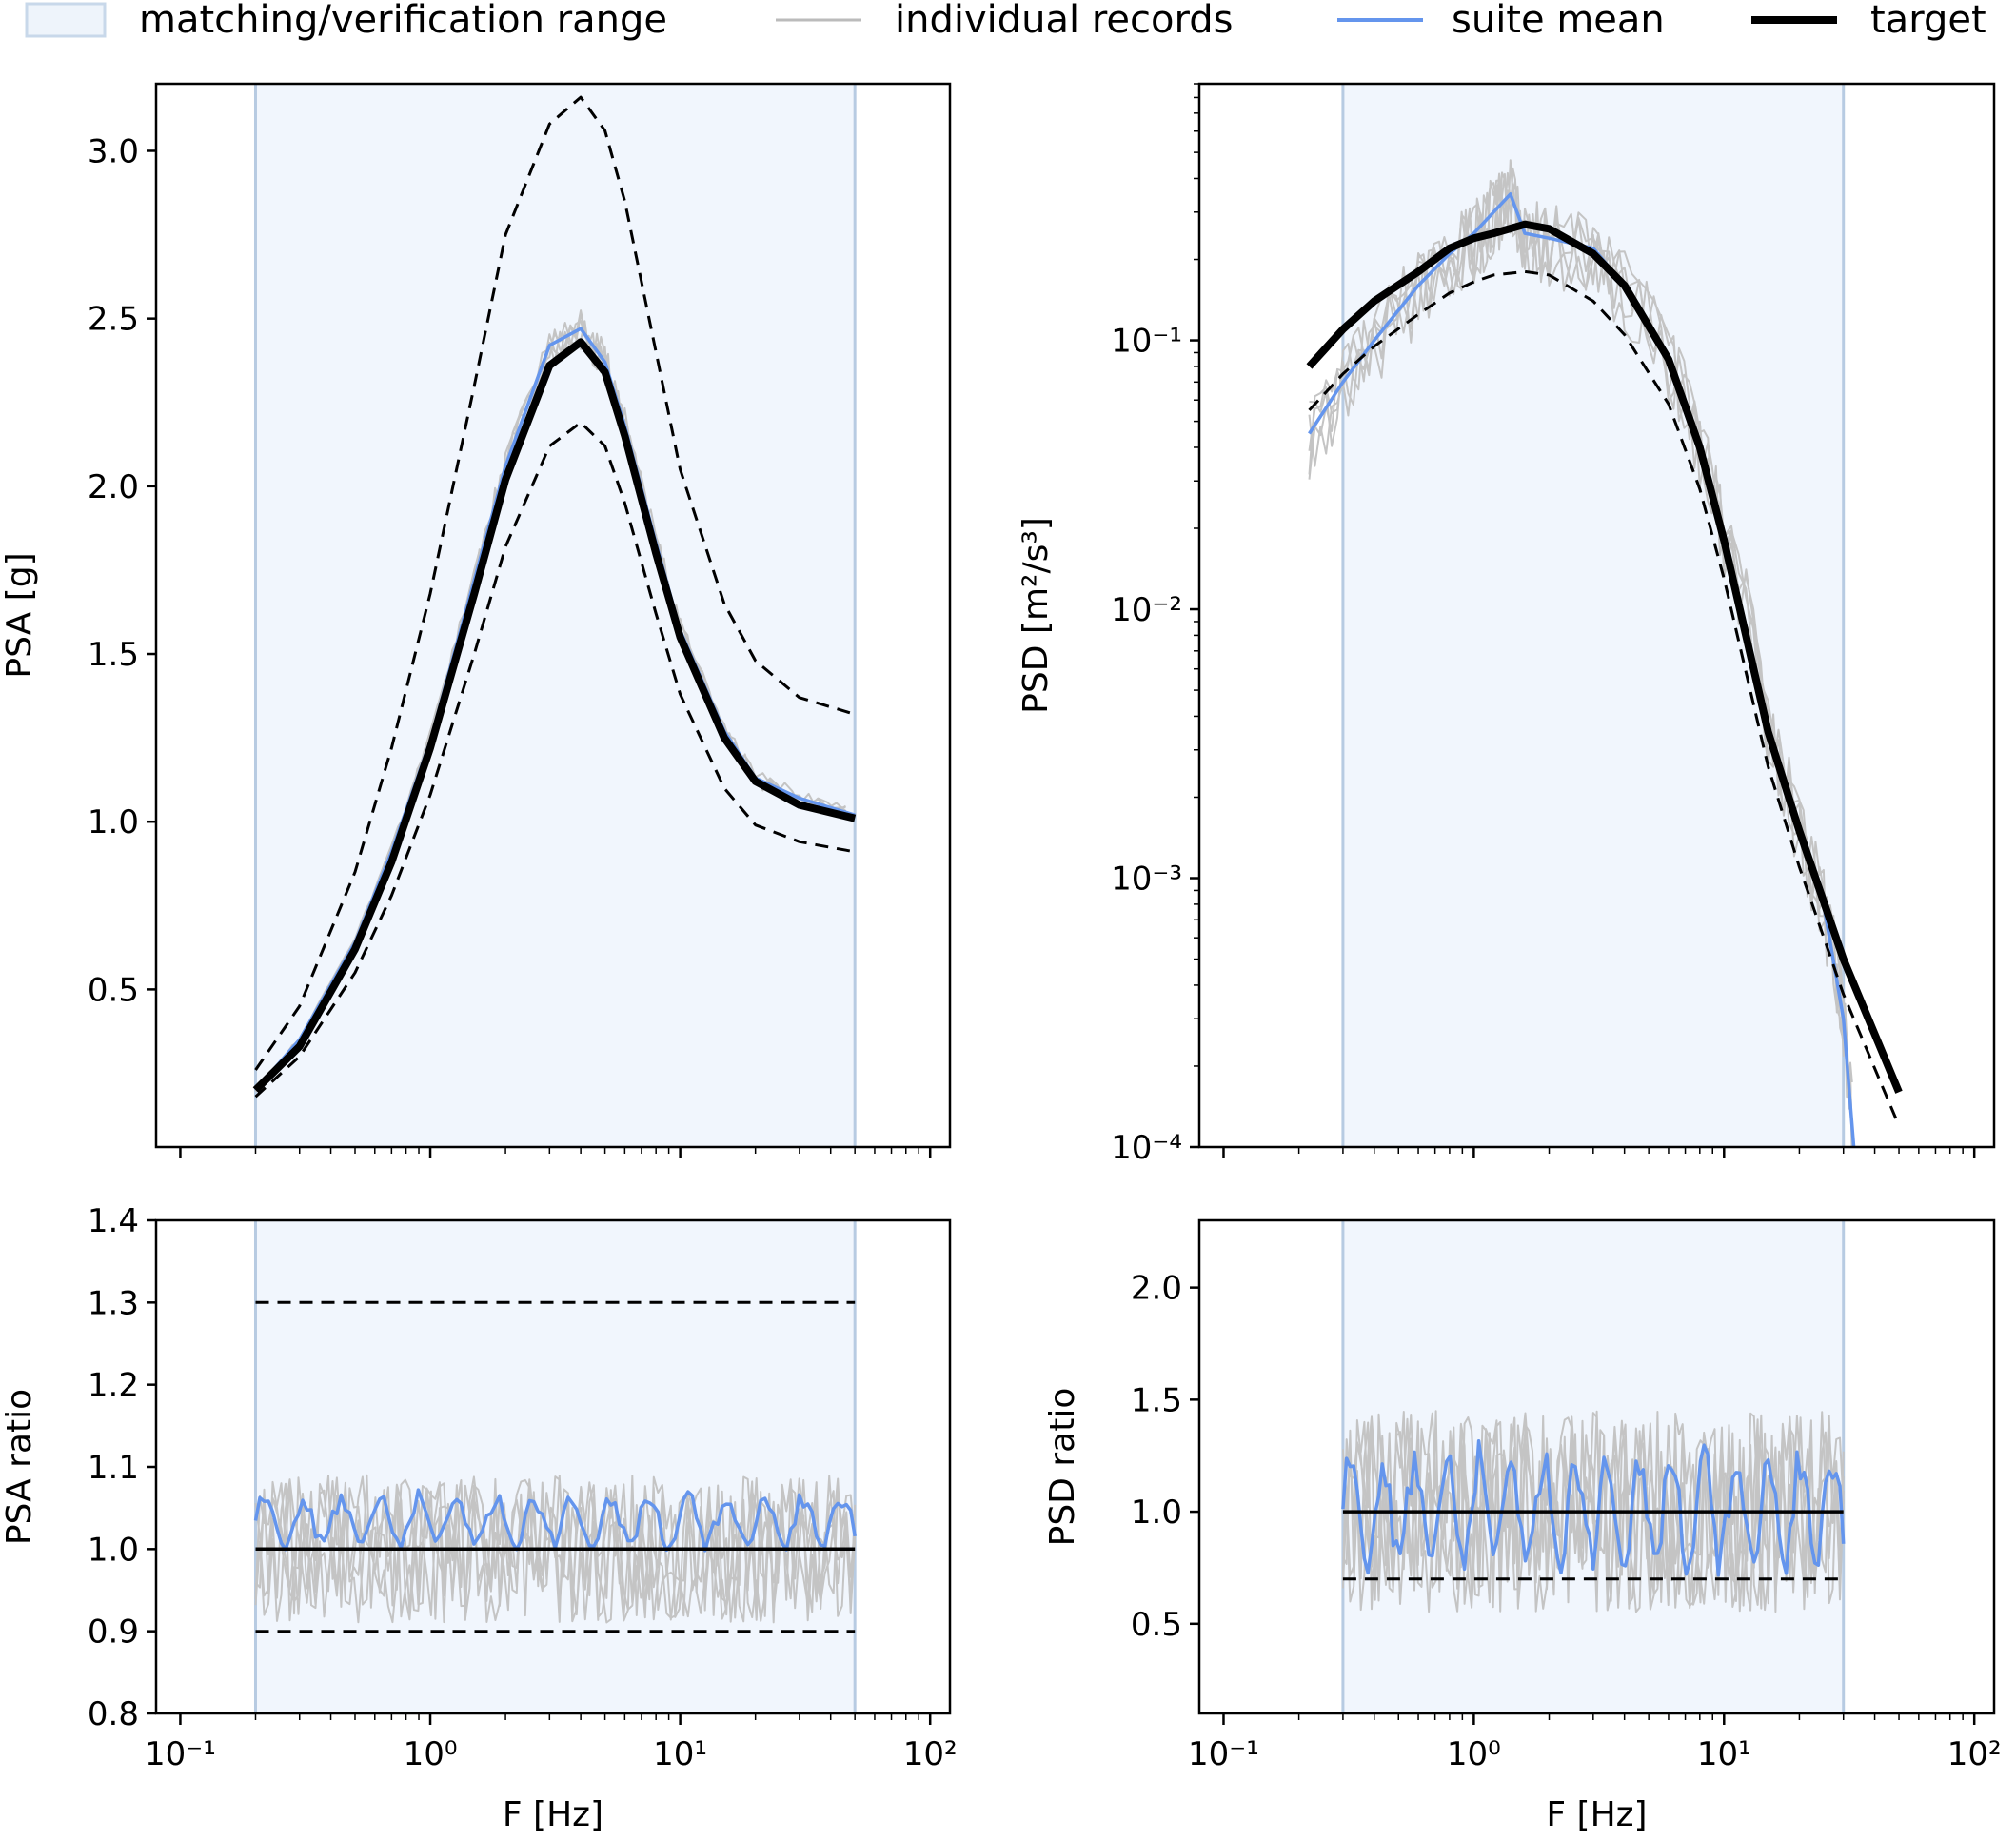 This screenshot has height=1841, width=2016. What do you see at coordinates (114, 1303) in the screenshot?
I see `y-tick-label: 1.3` at bounding box center [114, 1303].